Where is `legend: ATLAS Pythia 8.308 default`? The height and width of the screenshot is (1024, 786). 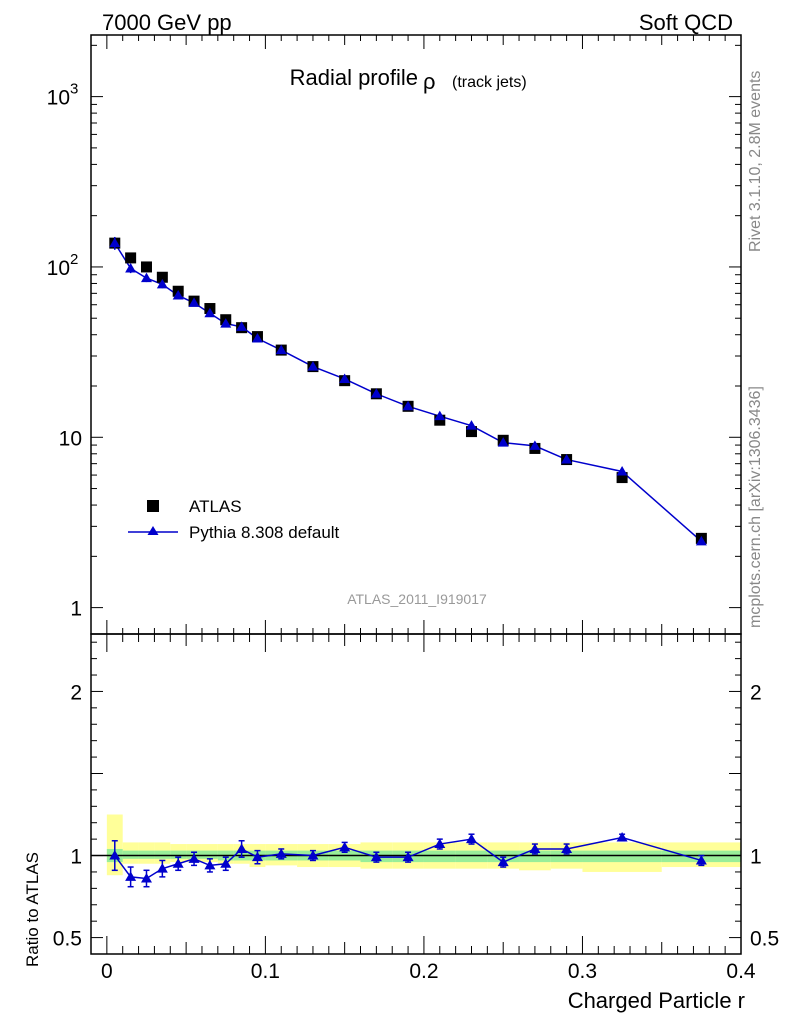 legend: ATLAS Pythia 8.308 default is located at coordinates (234, 519).